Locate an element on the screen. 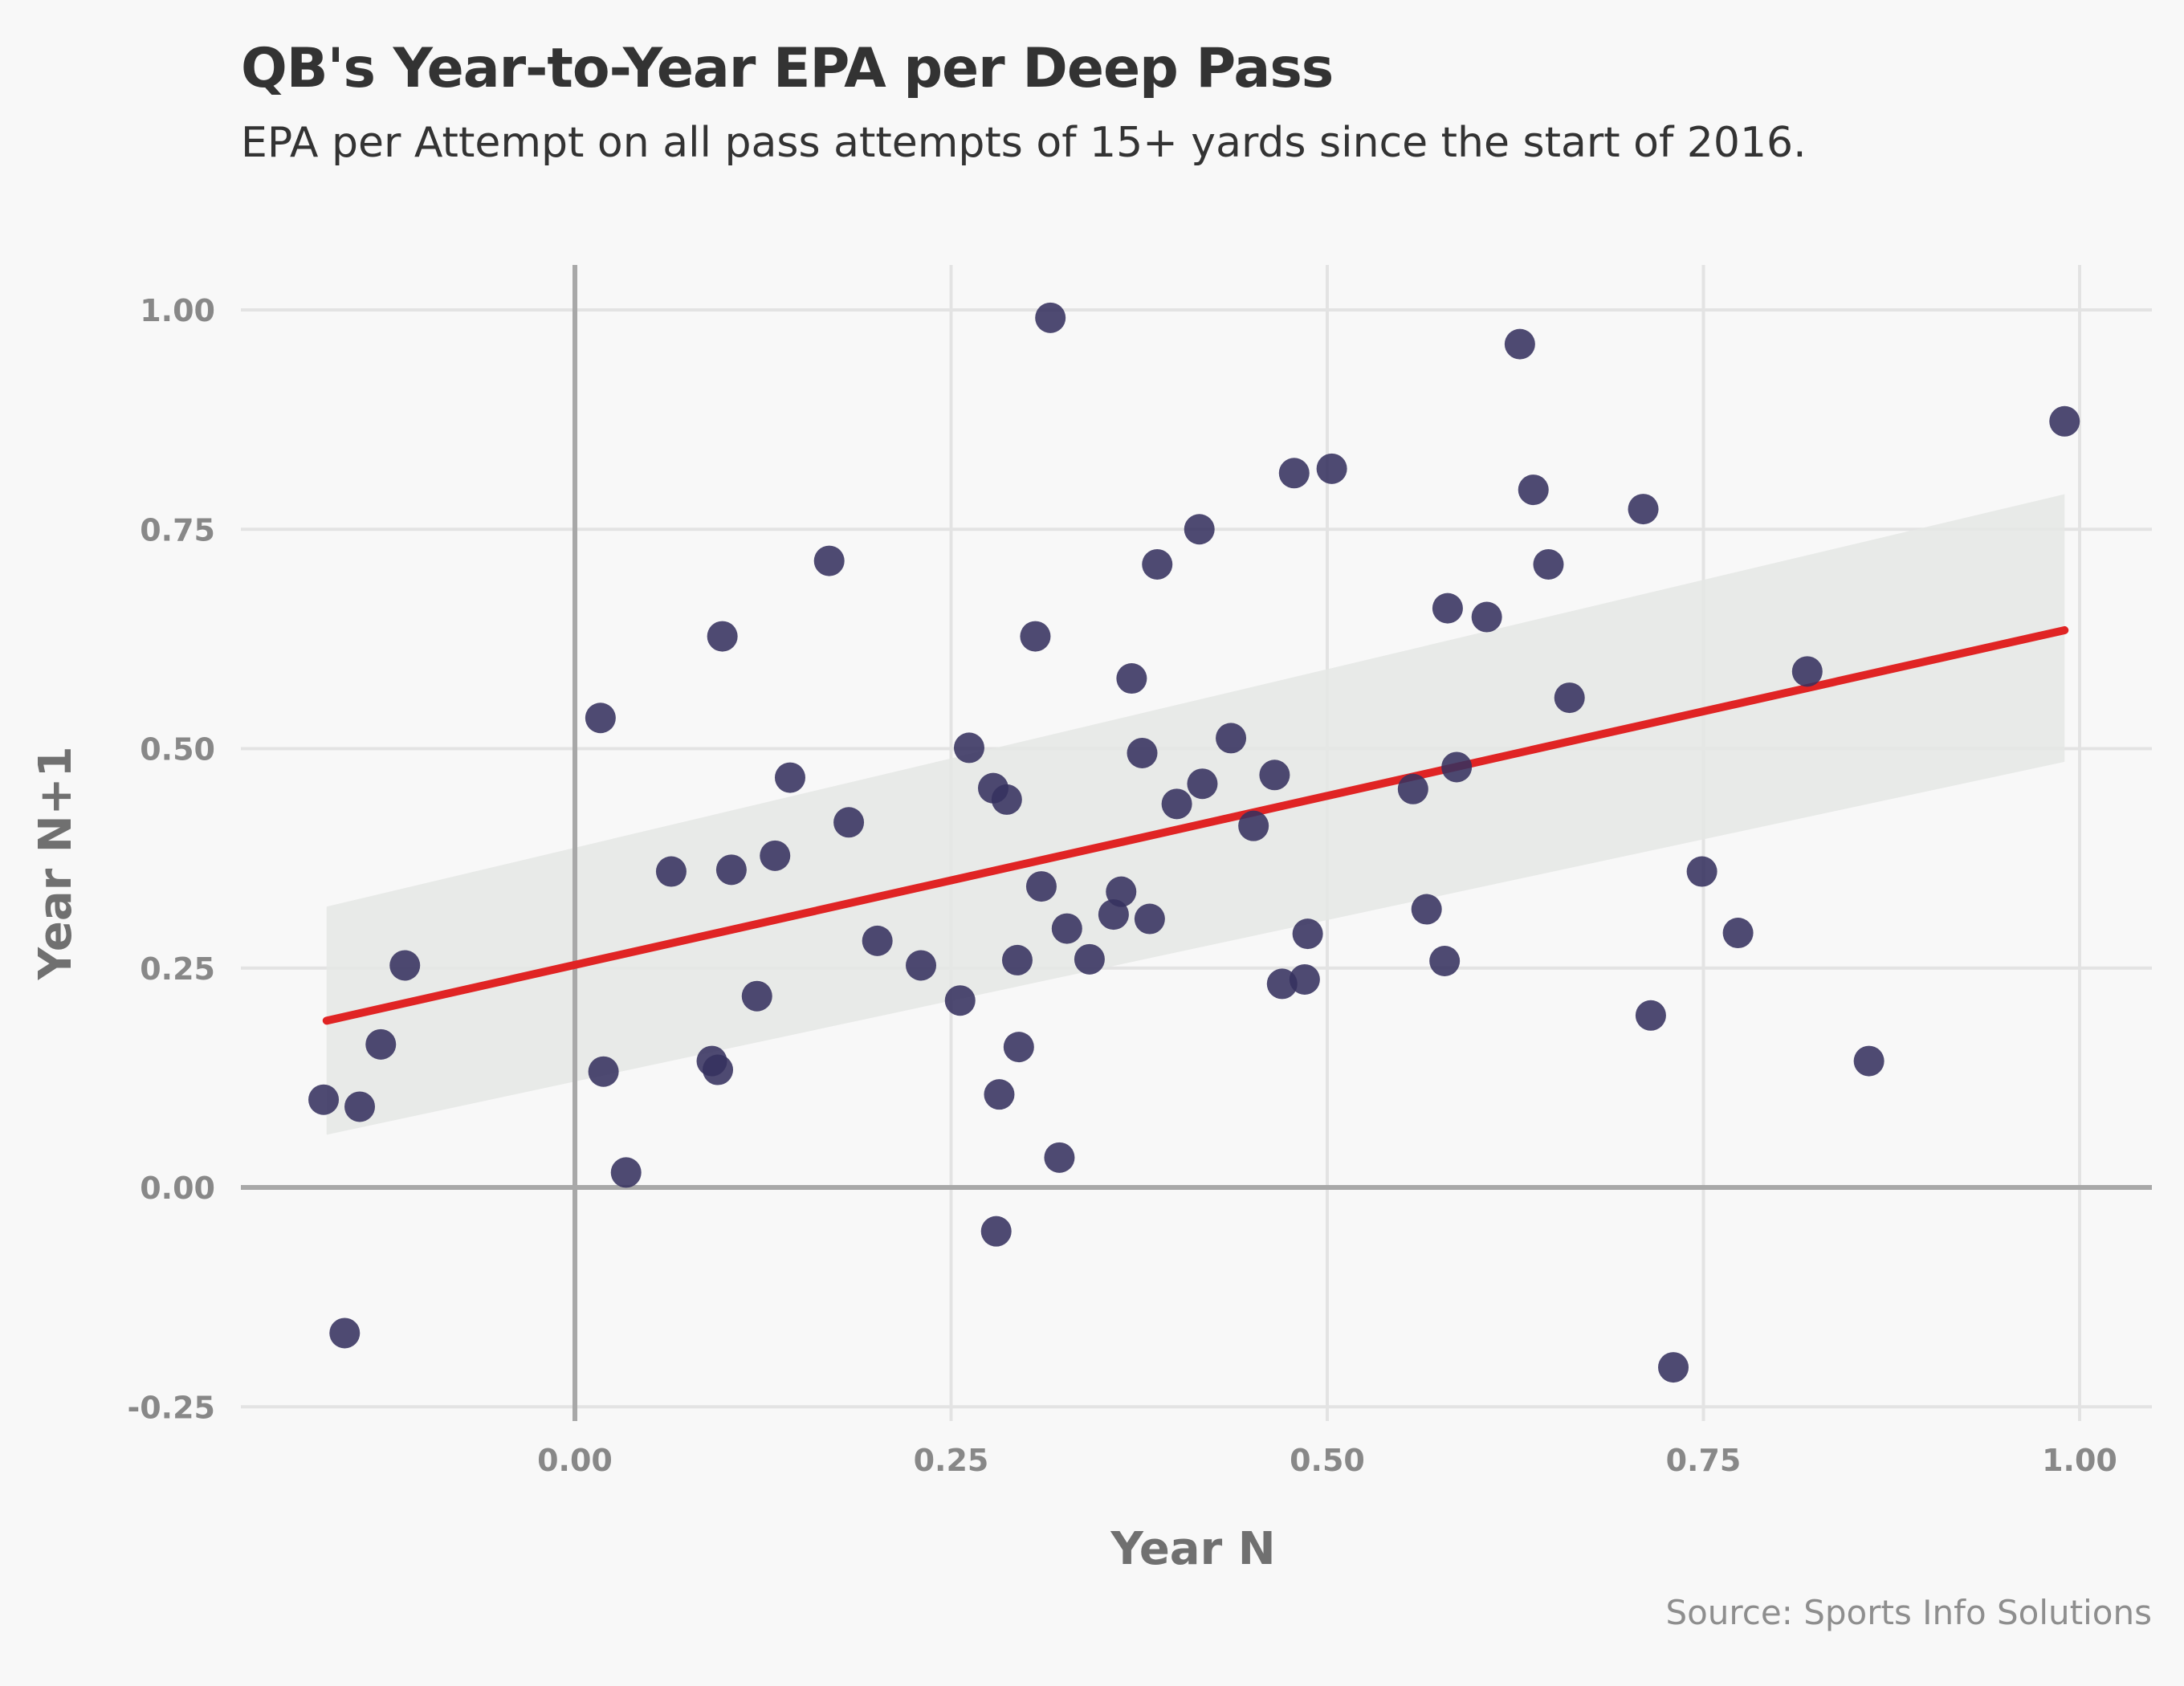 This screenshot has height=1686, width=2184. x-axis-title: Year N is located at coordinates (1193, 1549).